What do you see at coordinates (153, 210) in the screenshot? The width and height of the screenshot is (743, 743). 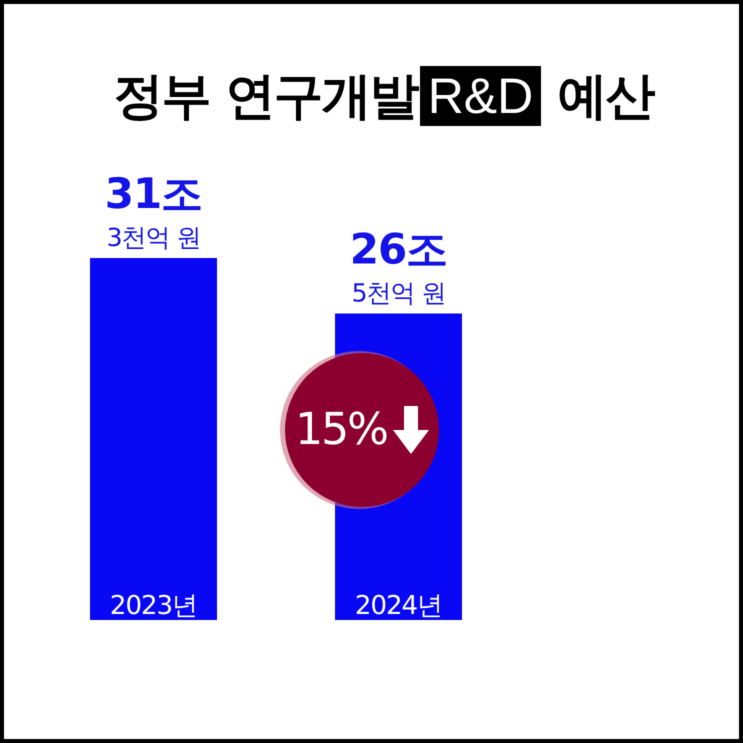 I see `data-label: 31조 3천억 원` at bounding box center [153, 210].